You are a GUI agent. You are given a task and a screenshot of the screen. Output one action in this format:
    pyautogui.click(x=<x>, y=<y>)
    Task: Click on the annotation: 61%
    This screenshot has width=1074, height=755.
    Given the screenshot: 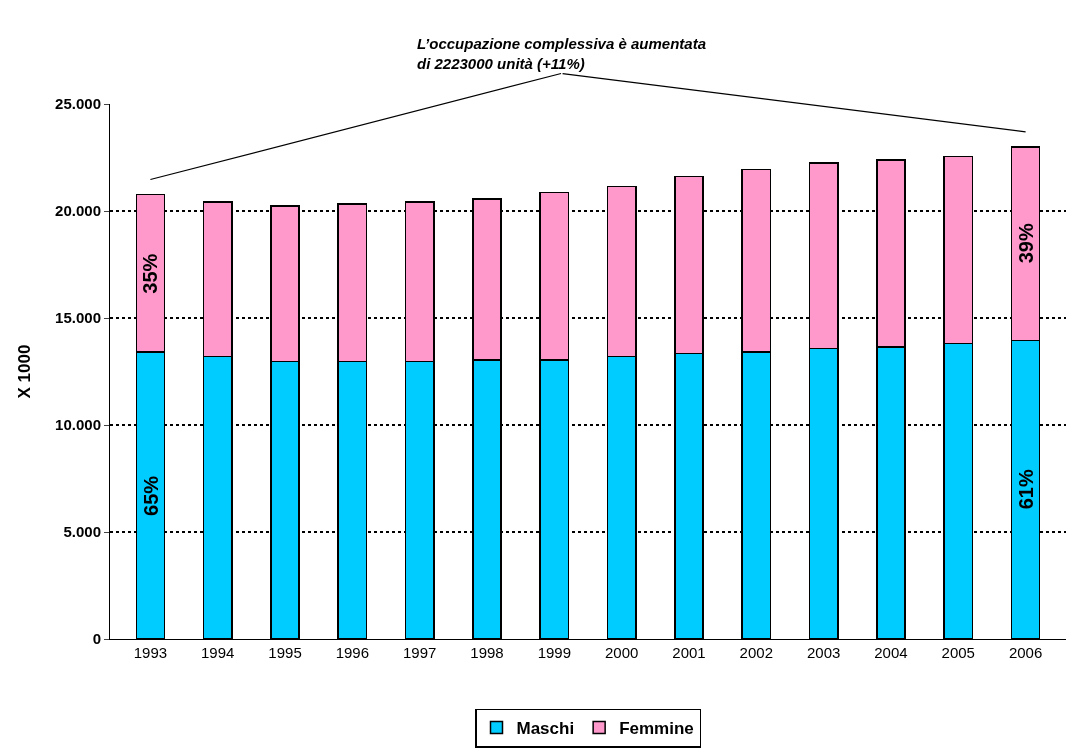 What is the action you would take?
    pyautogui.click(x=1025, y=489)
    